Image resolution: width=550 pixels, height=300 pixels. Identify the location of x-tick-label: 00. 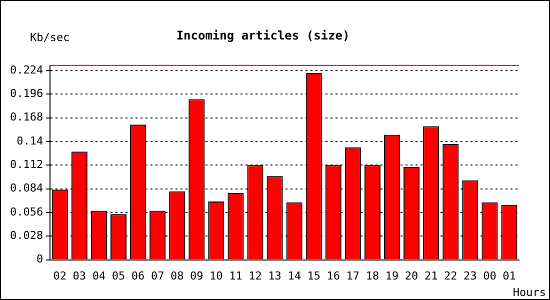
(489, 275).